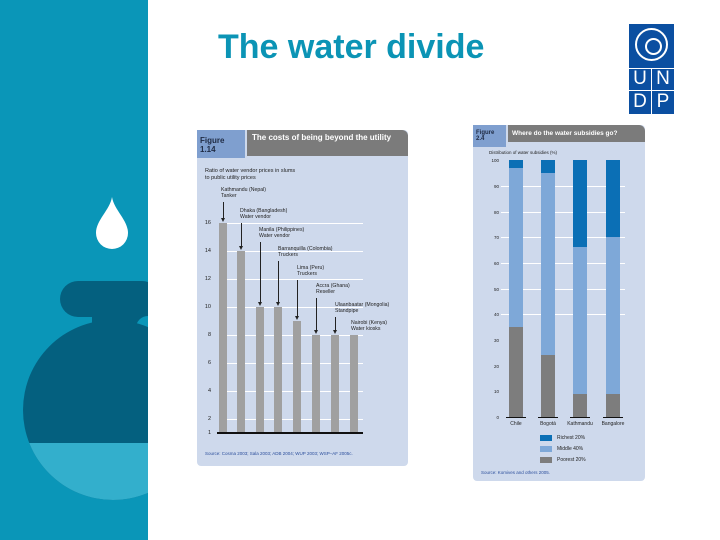  Describe the element at coordinates (496, 340) in the screenshot. I see `y-tick: 30` at that location.